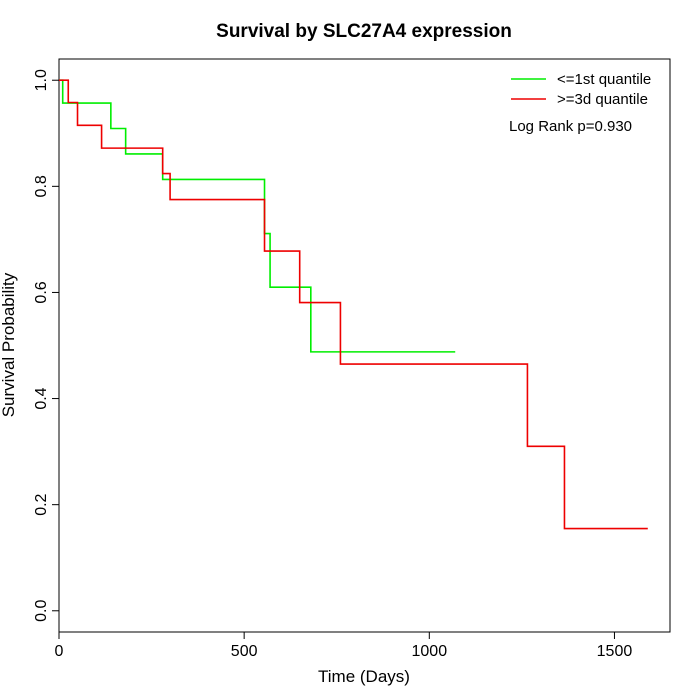 The height and width of the screenshot is (700, 700). Describe the element at coordinates (364, 676) in the screenshot. I see `x-axis-label: Time (Days)` at that location.